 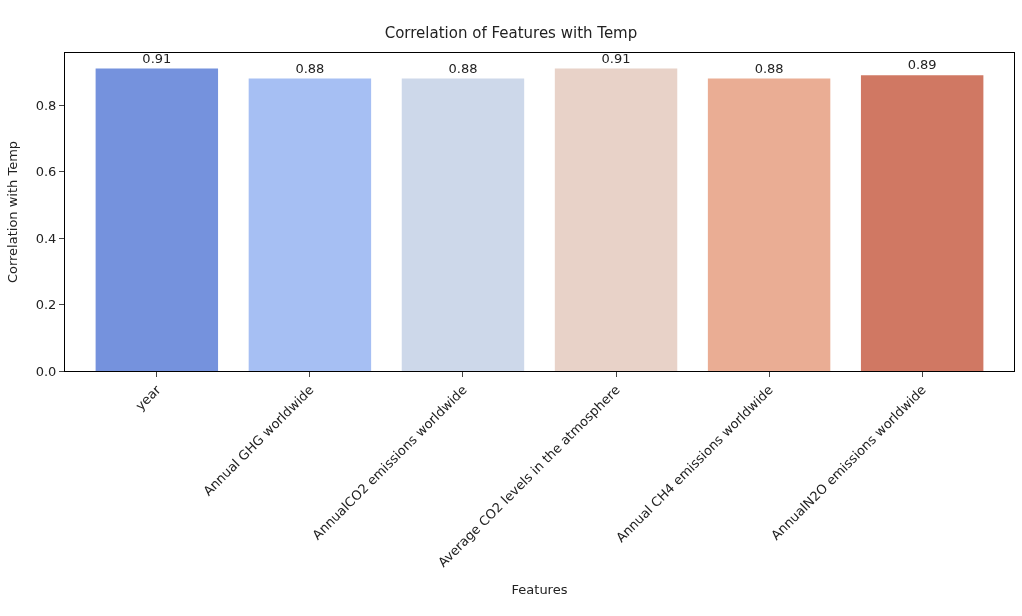 I want to click on y-tick-label: 0.0, so click(x=46, y=371).